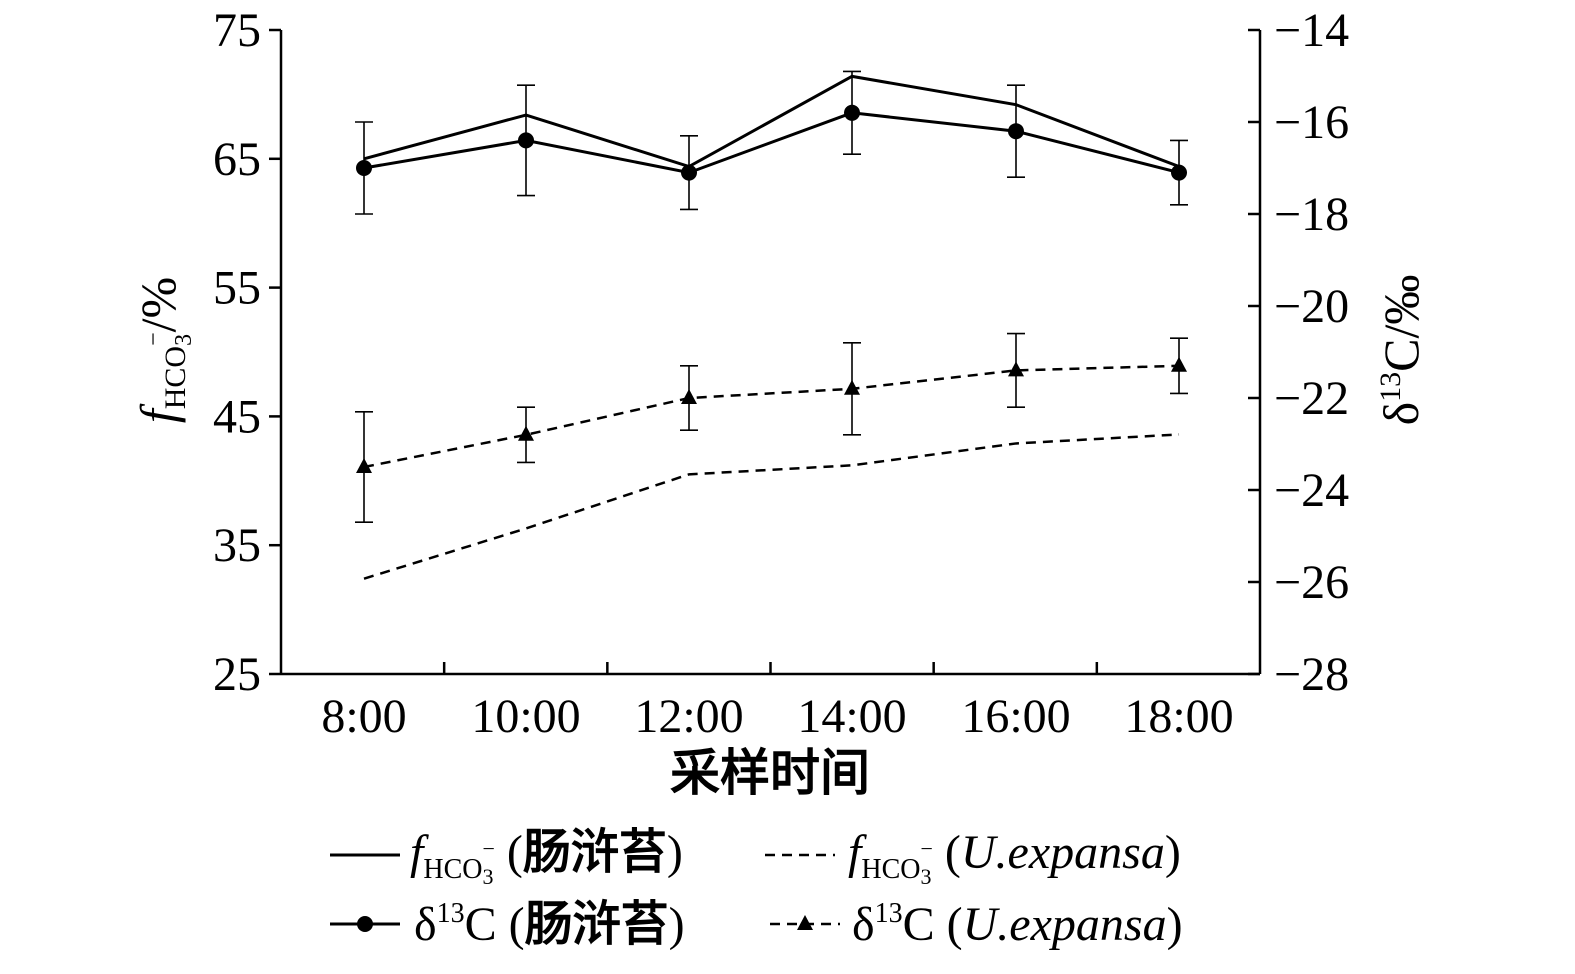 The width and height of the screenshot is (1575, 974). What do you see at coordinates (363, 716) in the screenshot?
I see `x-tick-label-0: 8:00` at bounding box center [363, 716].